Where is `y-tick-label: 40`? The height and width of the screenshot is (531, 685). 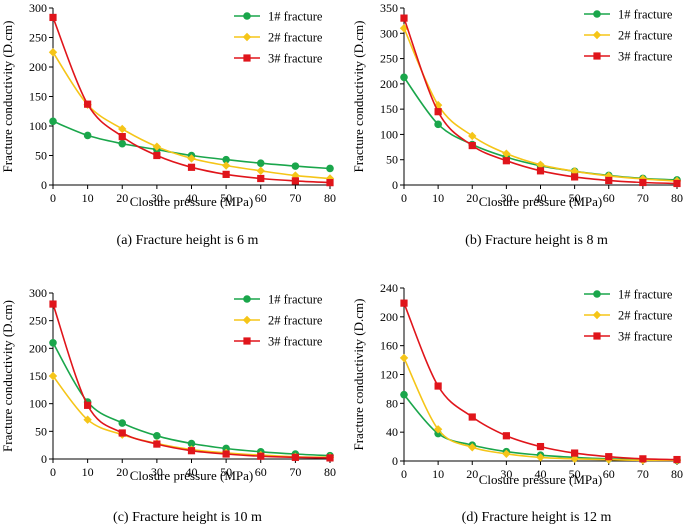 y-tick-label: 40 is located at coordinates (392, 432).